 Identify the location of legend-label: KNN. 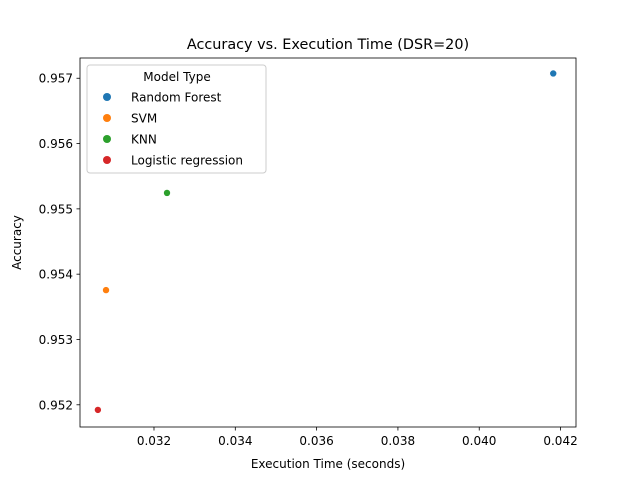
(144, 140).